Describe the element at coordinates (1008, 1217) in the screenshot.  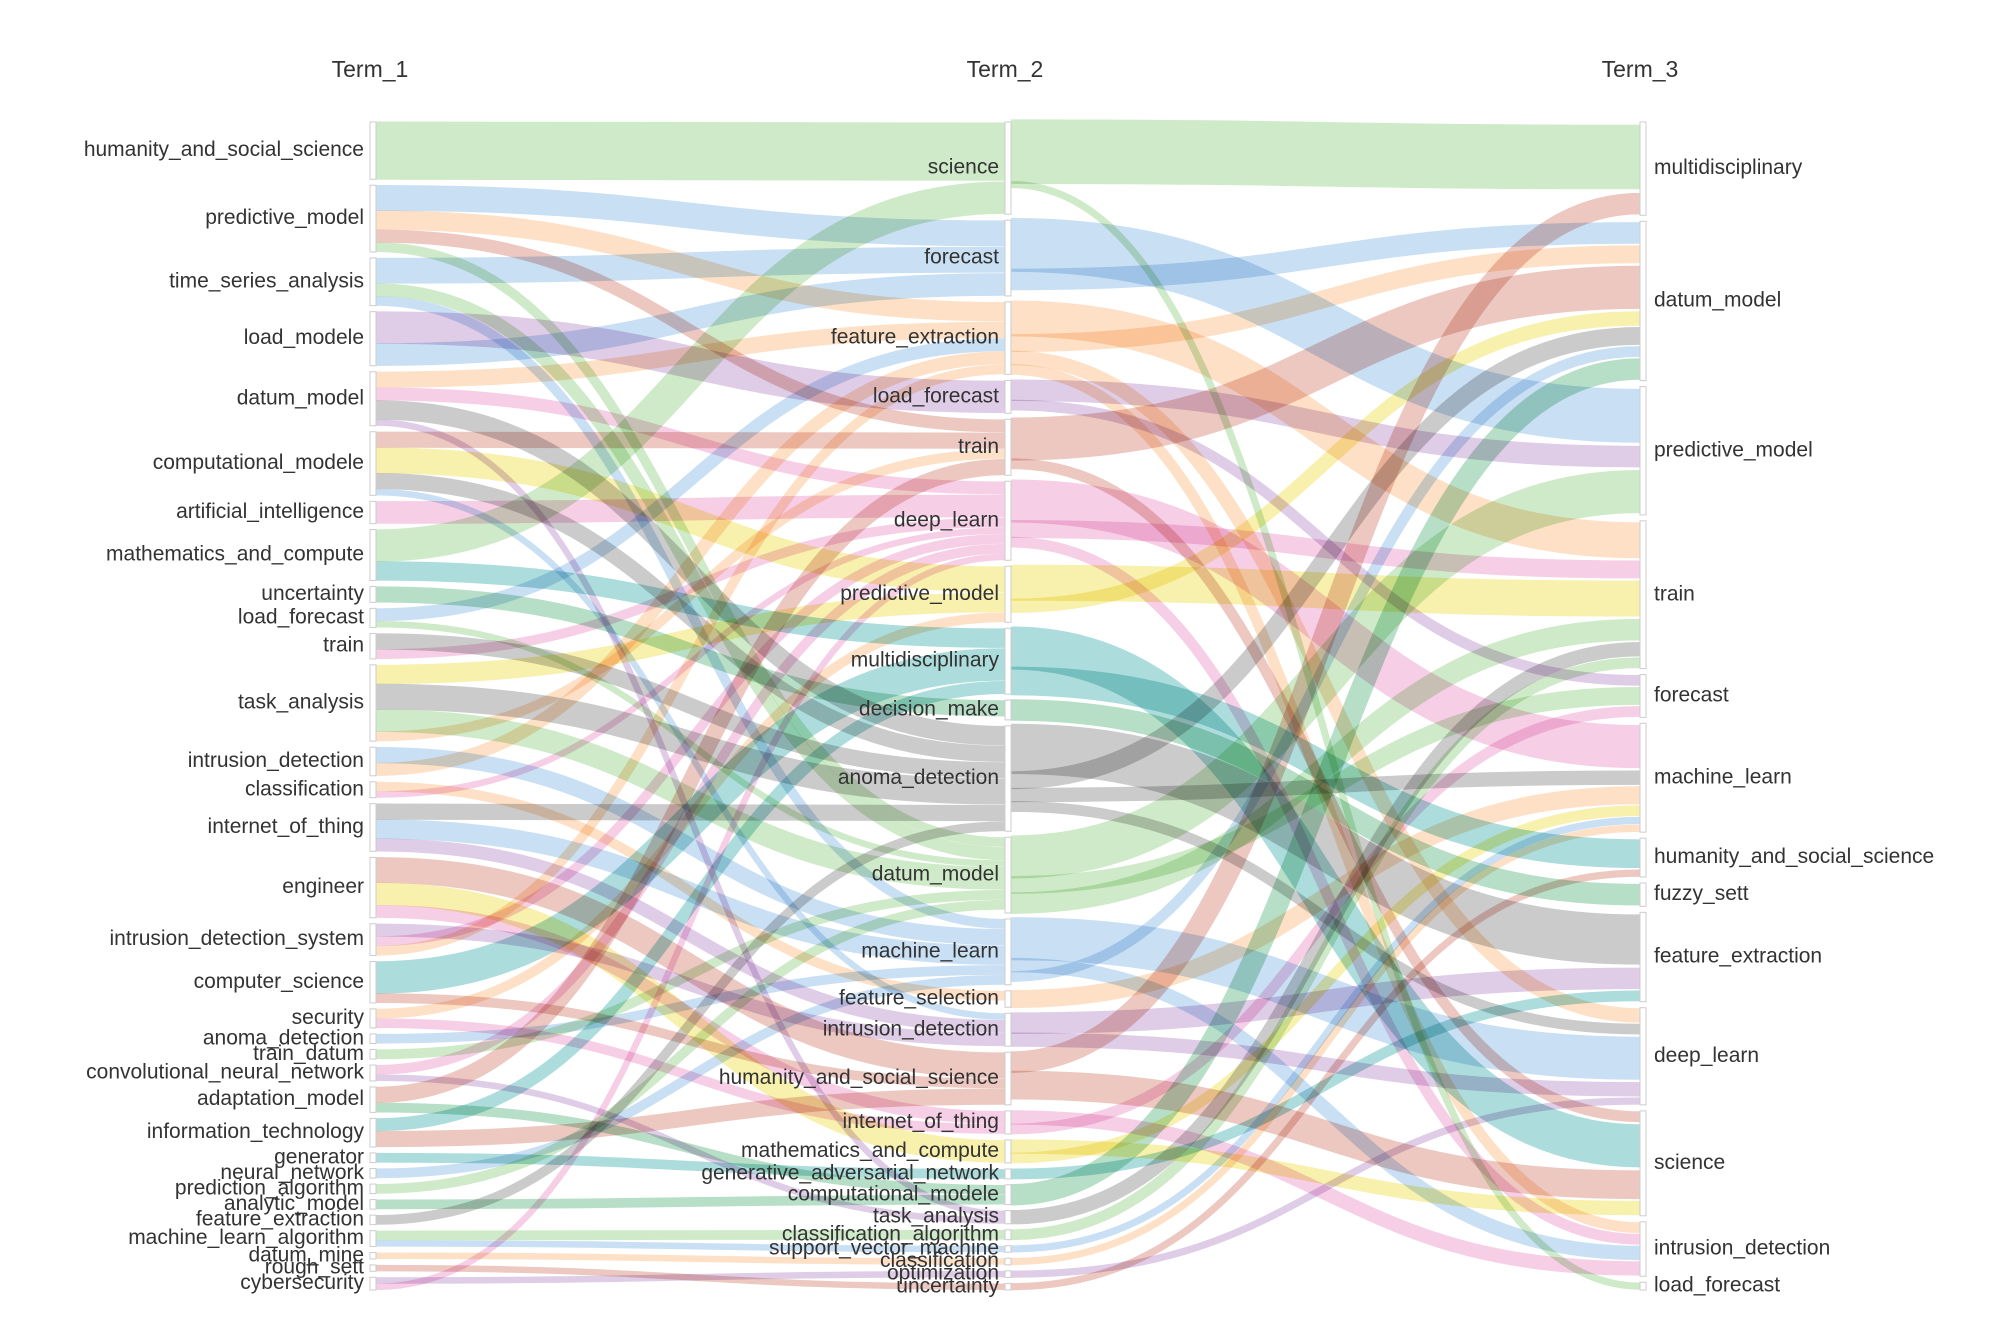
I see `node-2-task-analysis` at that location.